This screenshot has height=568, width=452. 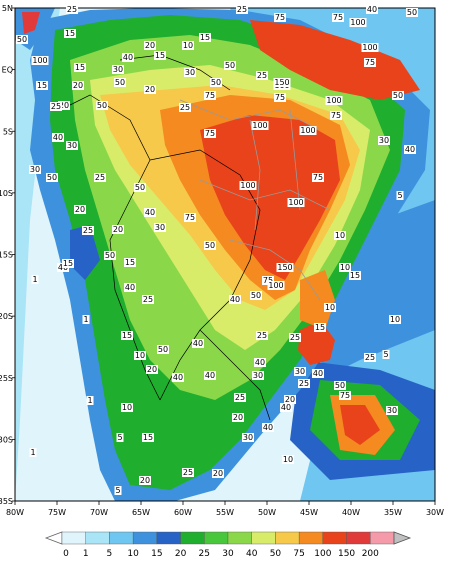 What do you see at coordinates (156, 554) in the screenshot?
I see `colorbar-label: 15` at bounding box center [156, 554].